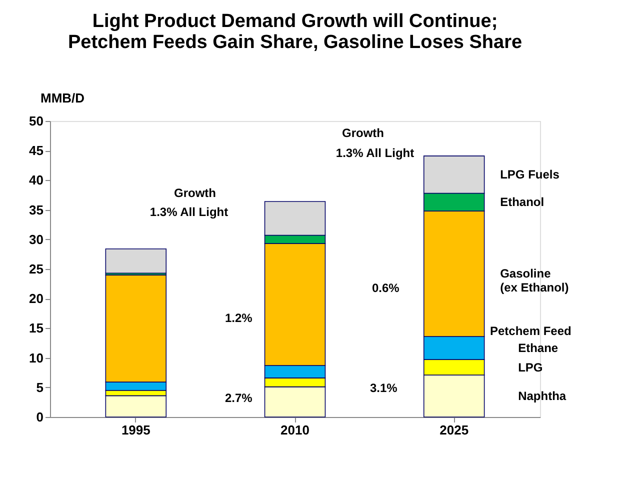  Describe the element at coordinates (538, 348) in the screenshot. I see `text: Ethane` at that location.